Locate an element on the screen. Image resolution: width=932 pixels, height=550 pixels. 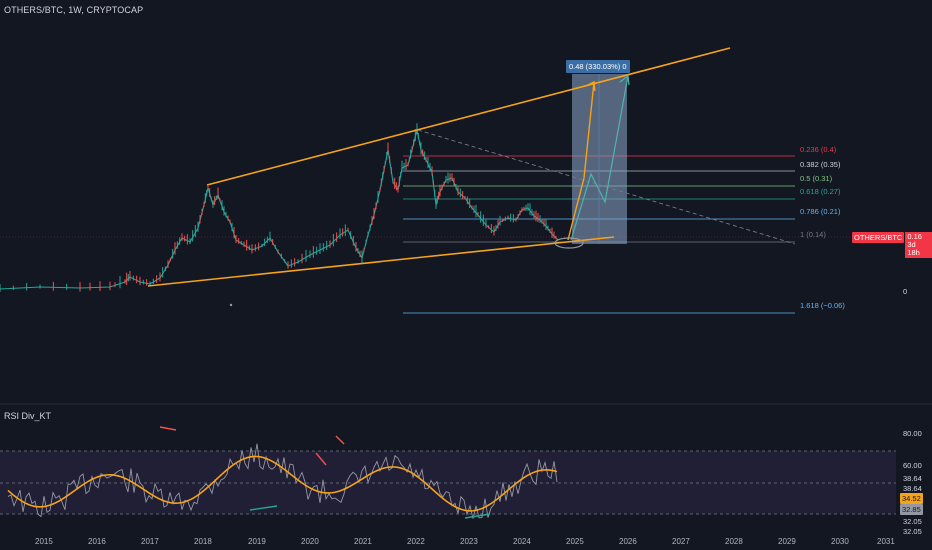
rsi-badge-3285: 32.85 is located at coordinates (911, 509).